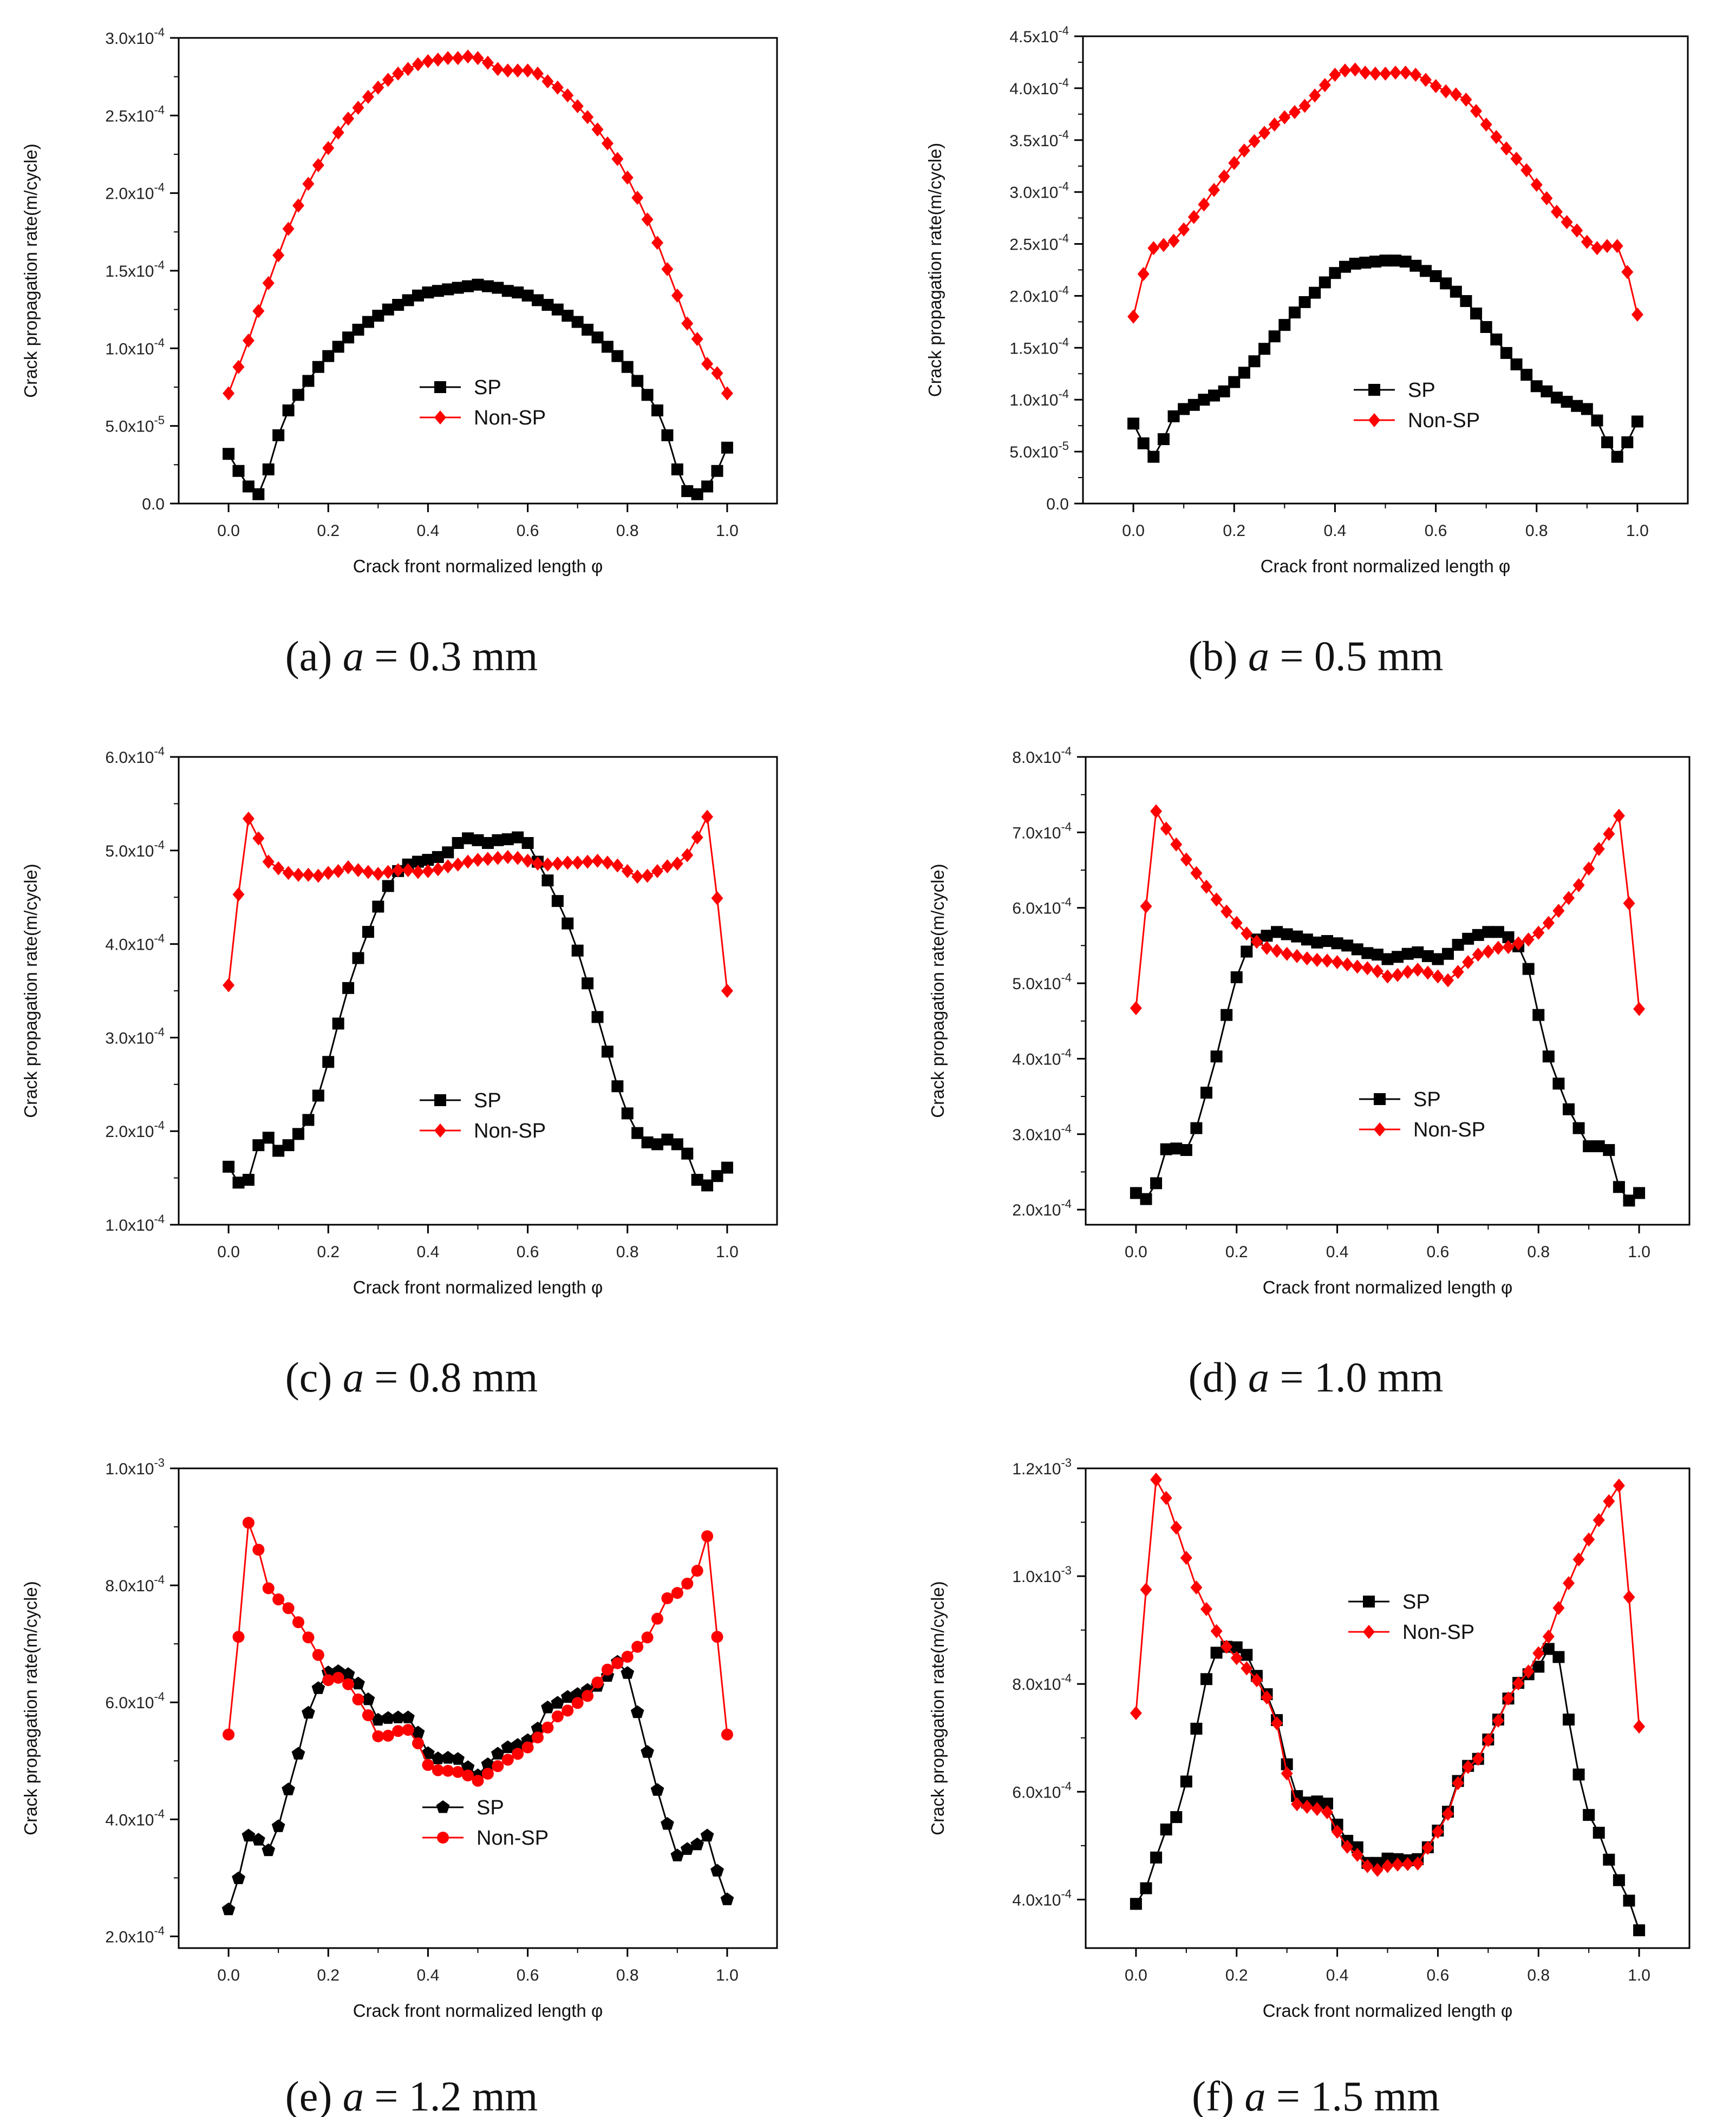 The width and height of the screenshot is (1736, 2117). Describe the element at coordinates (1388, 1066) in the screenshot. I see `series-sp` at that location.